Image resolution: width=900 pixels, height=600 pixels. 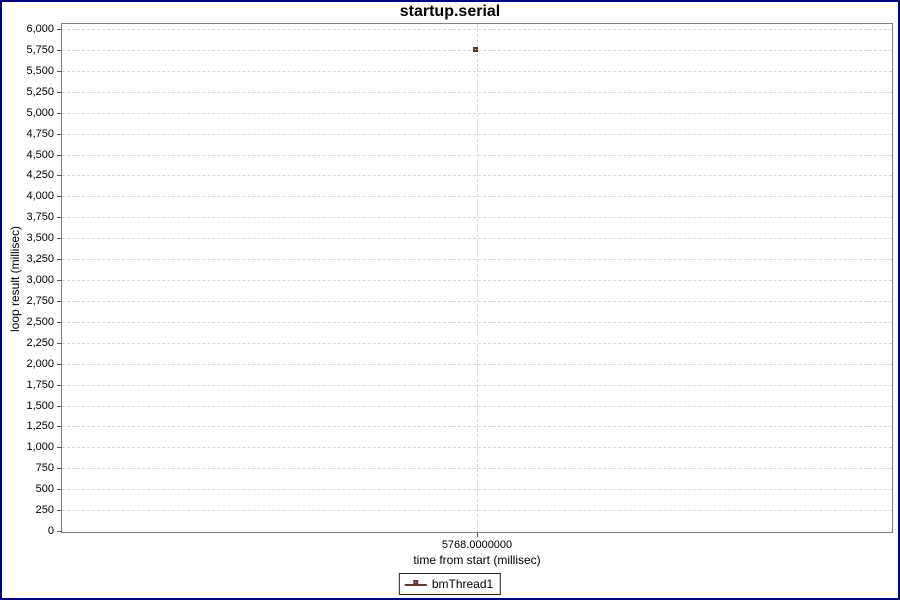 I want to click on legend-marker-line, so click(x=415, y=584).